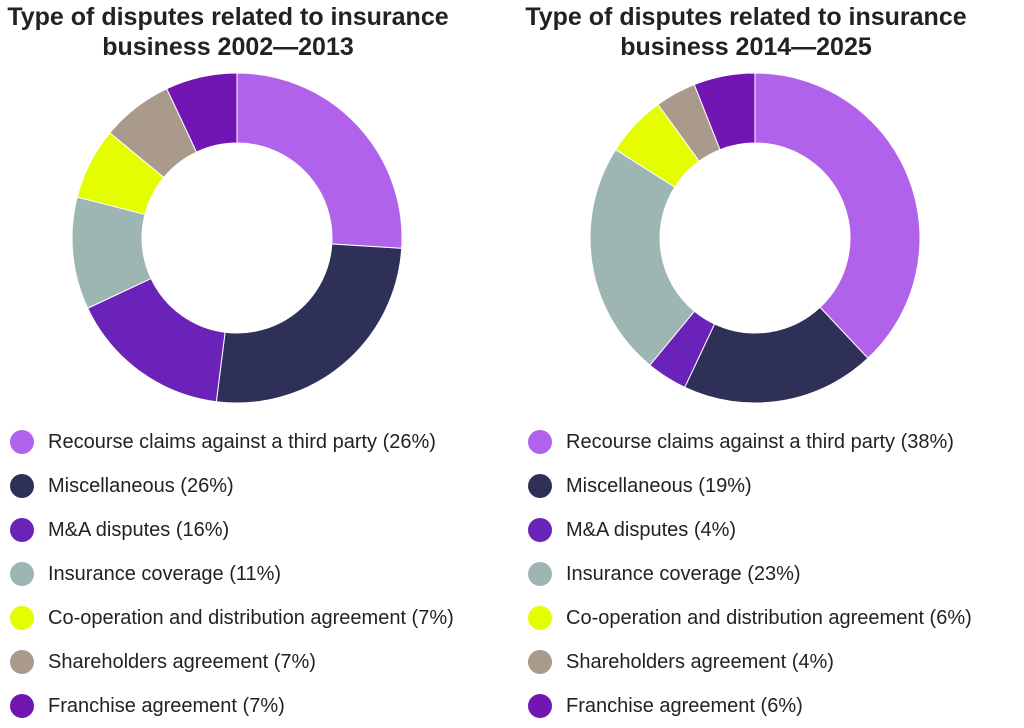  Describe the element at coordinates (232, 530) in the screenshot. I see `legend-item: M&A disputes (16%)` at that location.